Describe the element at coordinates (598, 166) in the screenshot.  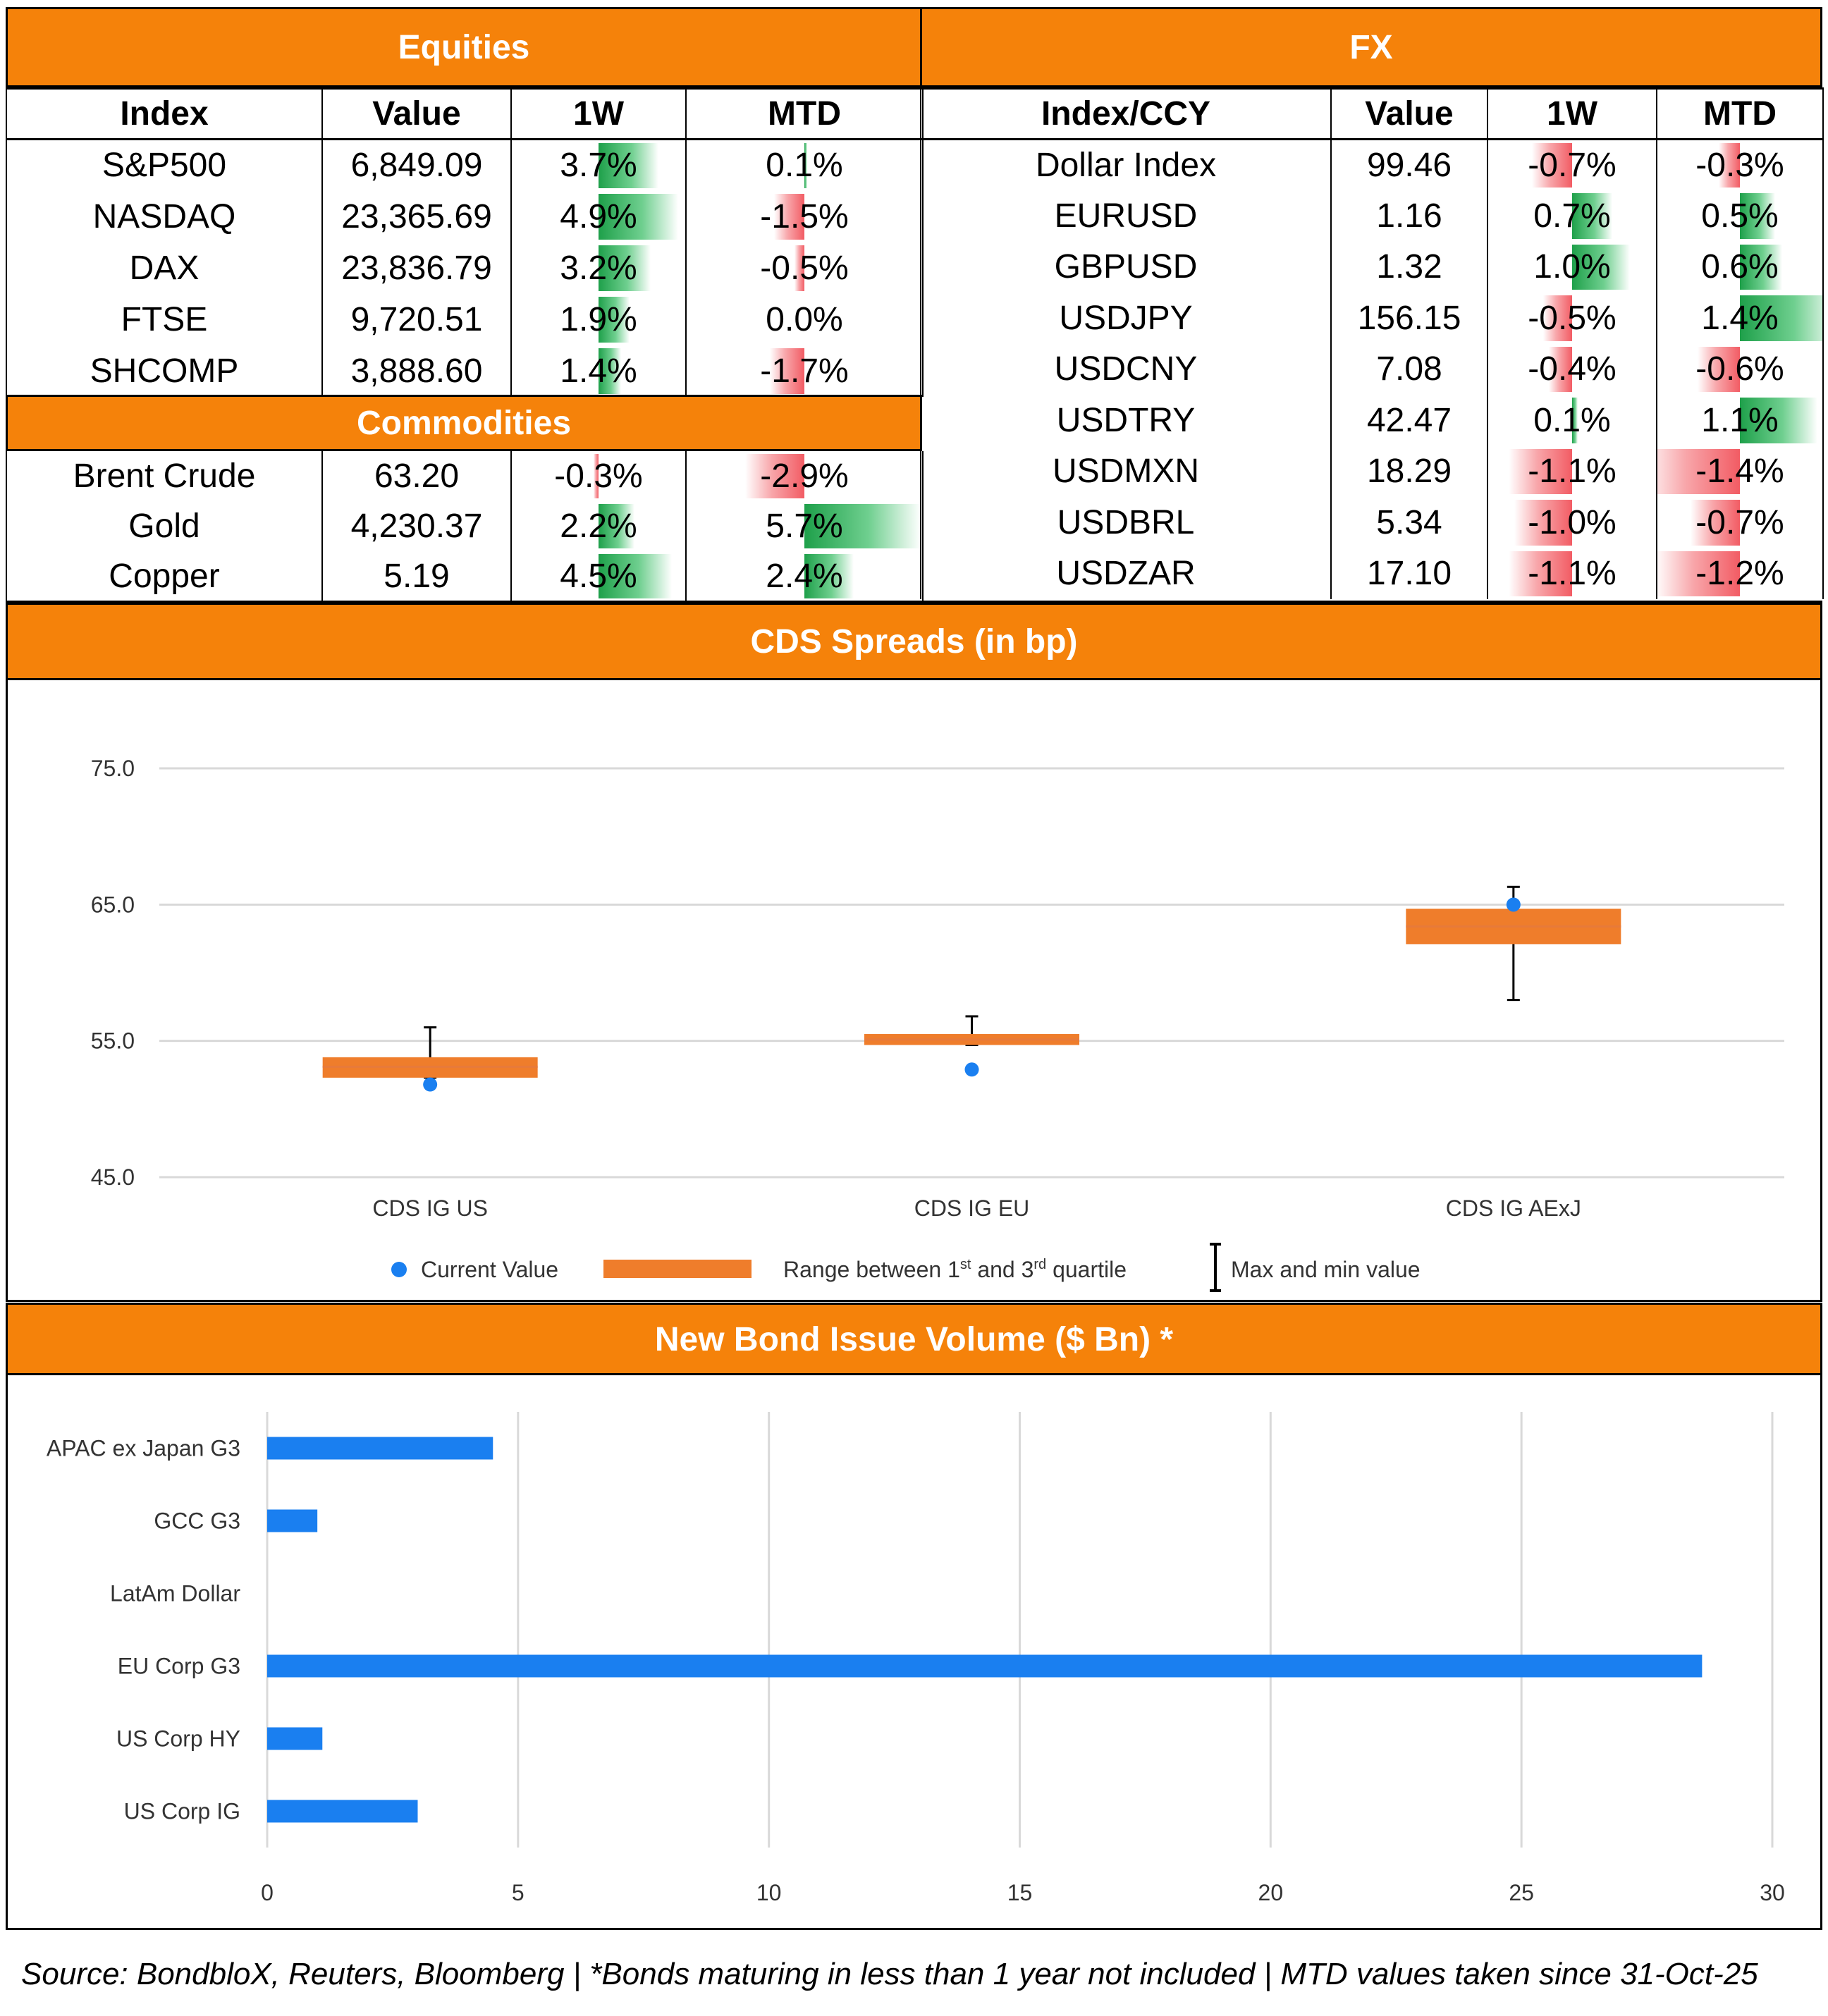
I see `equities-1w-text: 3.7%` at that location.